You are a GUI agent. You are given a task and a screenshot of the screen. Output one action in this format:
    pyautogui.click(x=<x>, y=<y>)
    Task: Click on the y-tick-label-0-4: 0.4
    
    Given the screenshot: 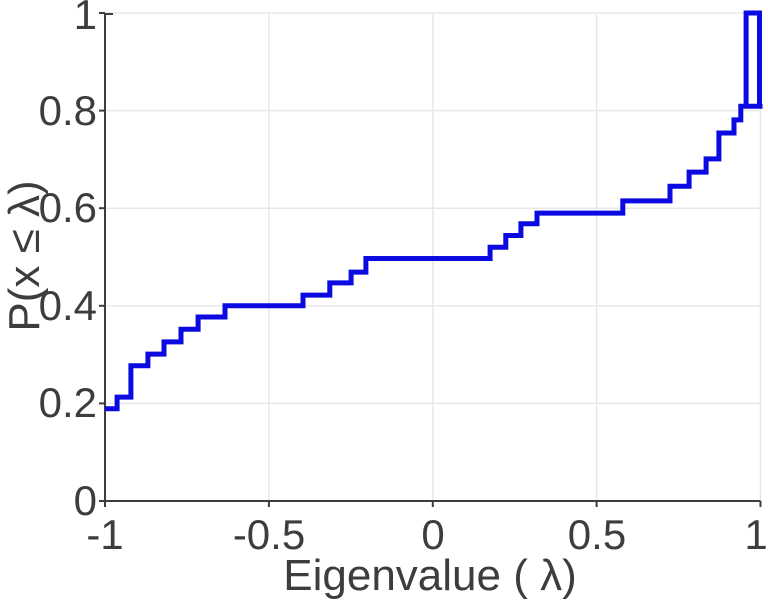 What is the action you would take?
    pyautogui.click(x=67, y=305)
    